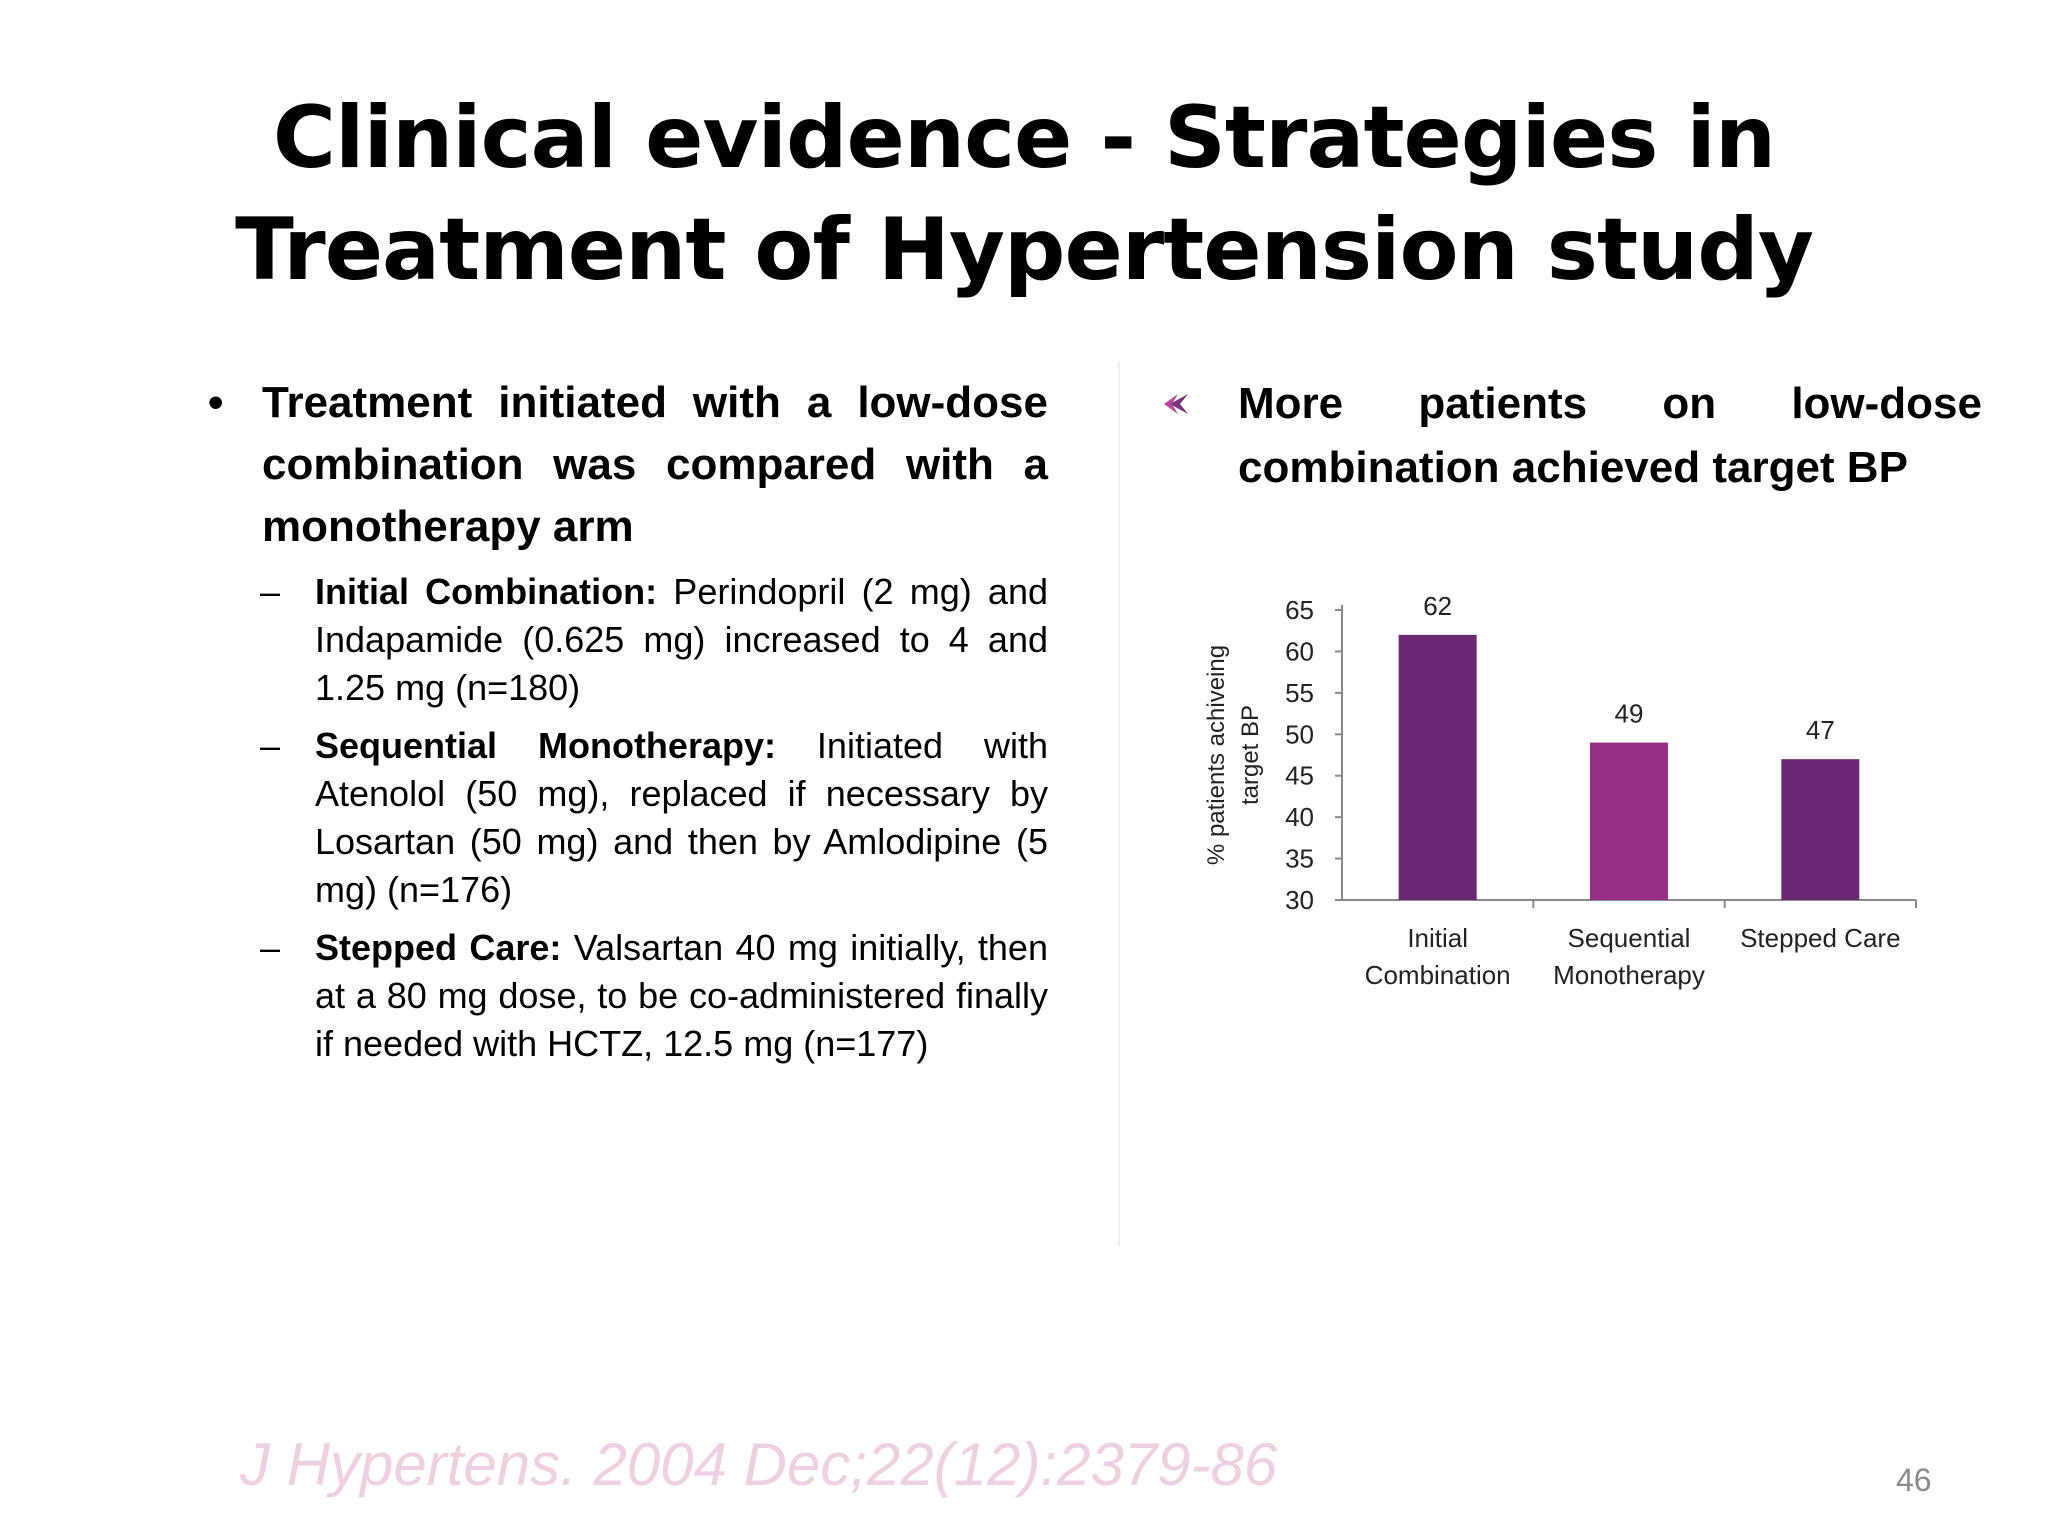  Describe the element at coordinates (1250, 755) in the screenshot. I see `y-axis-label: target BP` at that location.